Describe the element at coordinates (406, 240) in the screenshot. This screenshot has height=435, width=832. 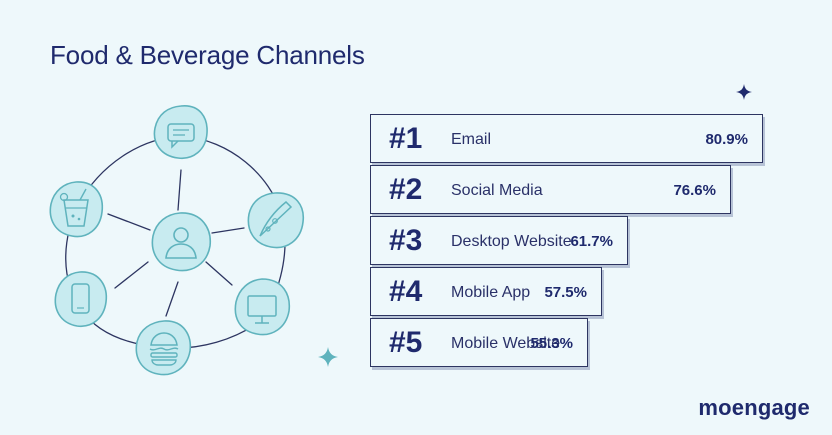
I see `rank-number: #3` at that location.